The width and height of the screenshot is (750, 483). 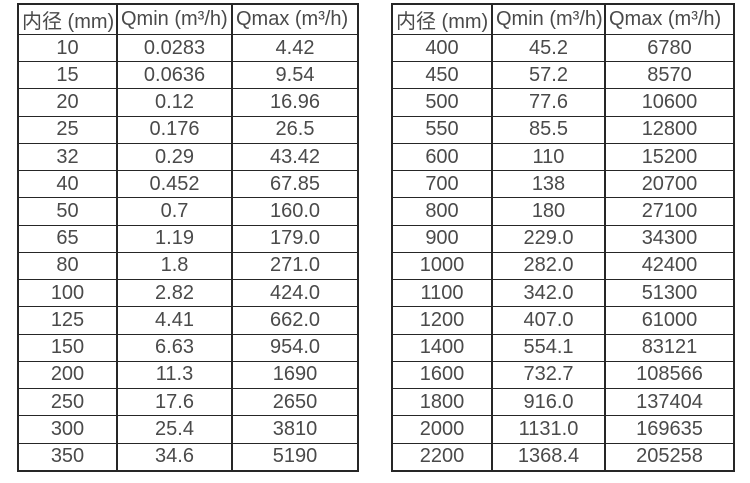 I want to click on data-cell-diameter: 300, so click(x=67, y=429).